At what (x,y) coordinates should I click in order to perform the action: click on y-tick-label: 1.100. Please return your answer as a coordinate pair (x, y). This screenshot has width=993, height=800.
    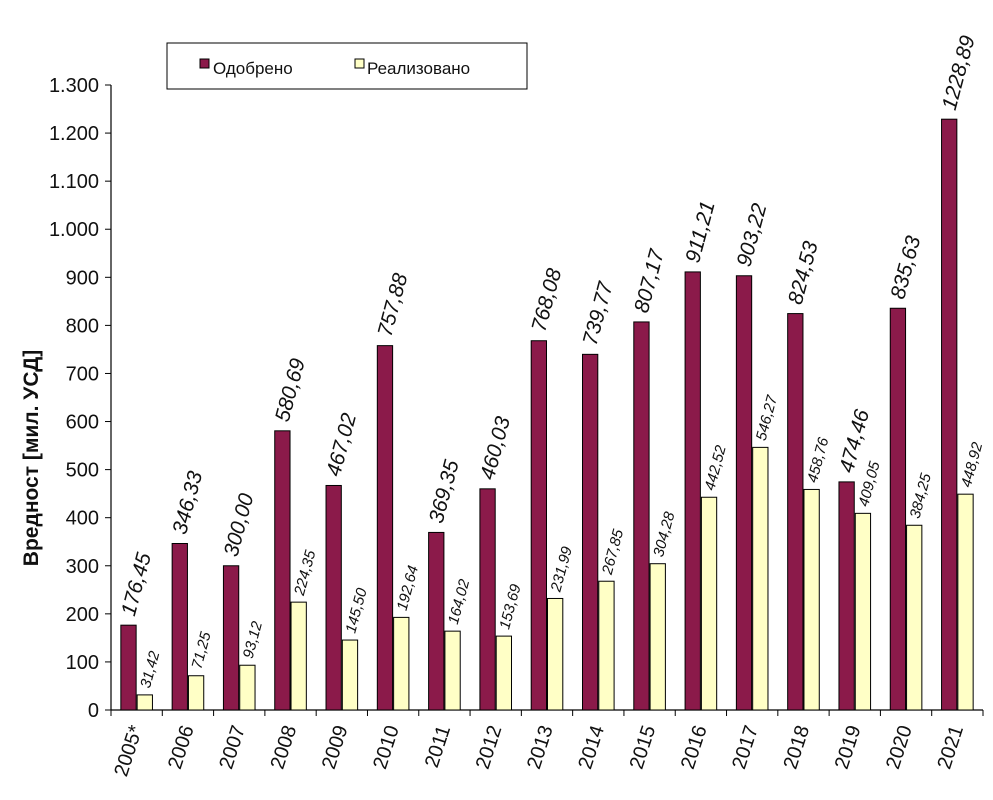
    Looking at the image, I should click on (74, 182).